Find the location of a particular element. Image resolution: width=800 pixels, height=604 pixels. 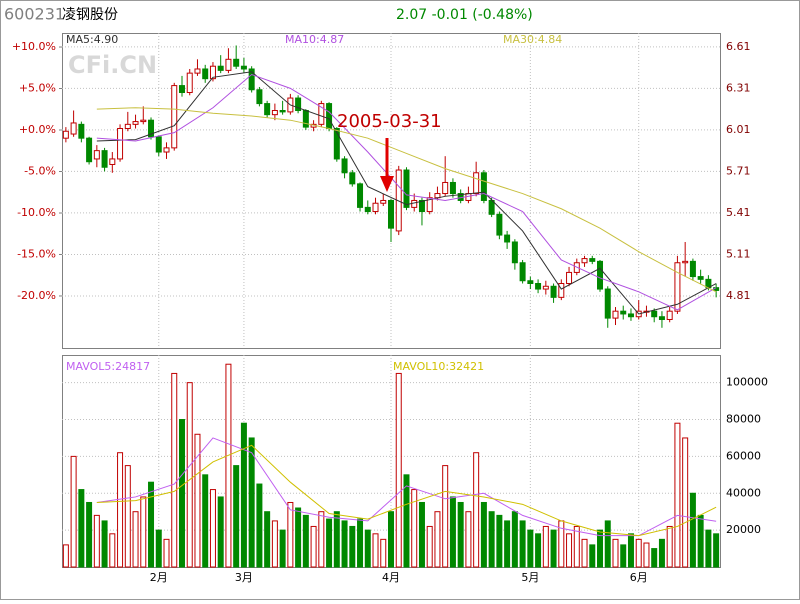

y-tick-label: 100000 is located at coordinates (747, 382).